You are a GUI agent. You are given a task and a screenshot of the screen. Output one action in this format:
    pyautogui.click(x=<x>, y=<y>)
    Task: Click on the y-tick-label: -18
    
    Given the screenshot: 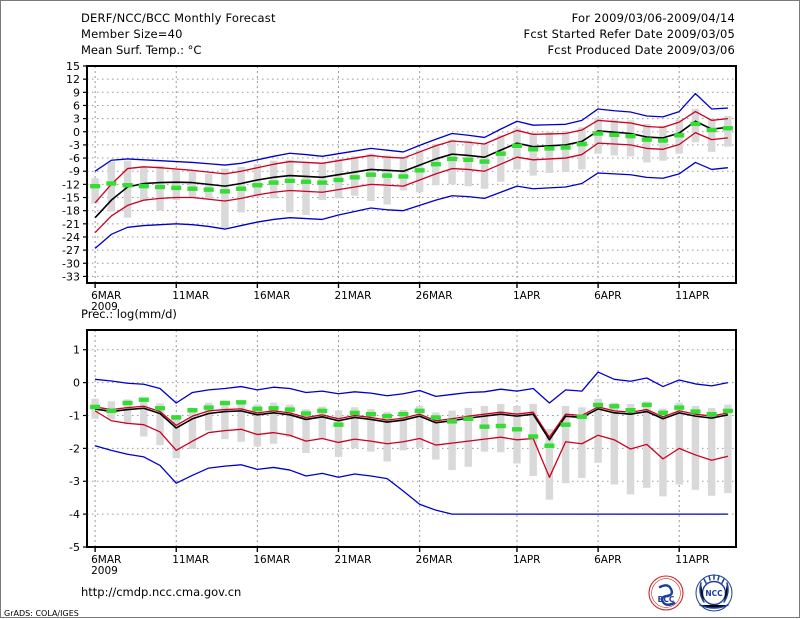 What is the action you would take?
    pyautogui.click(x=71, y=211)
    